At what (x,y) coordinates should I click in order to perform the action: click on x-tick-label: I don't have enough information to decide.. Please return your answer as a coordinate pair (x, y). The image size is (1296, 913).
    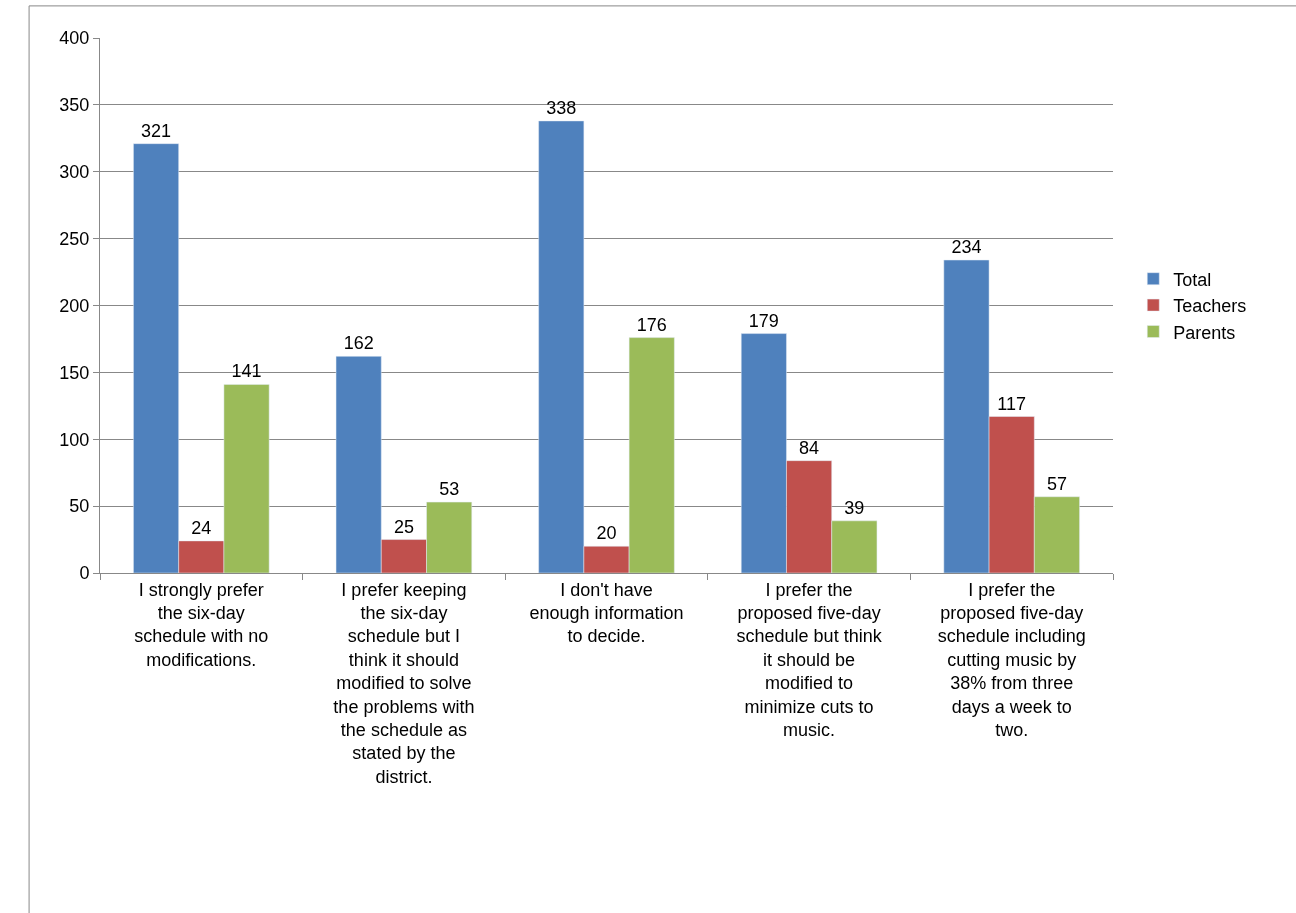
    Looking at the image, I should click on (606, 613).